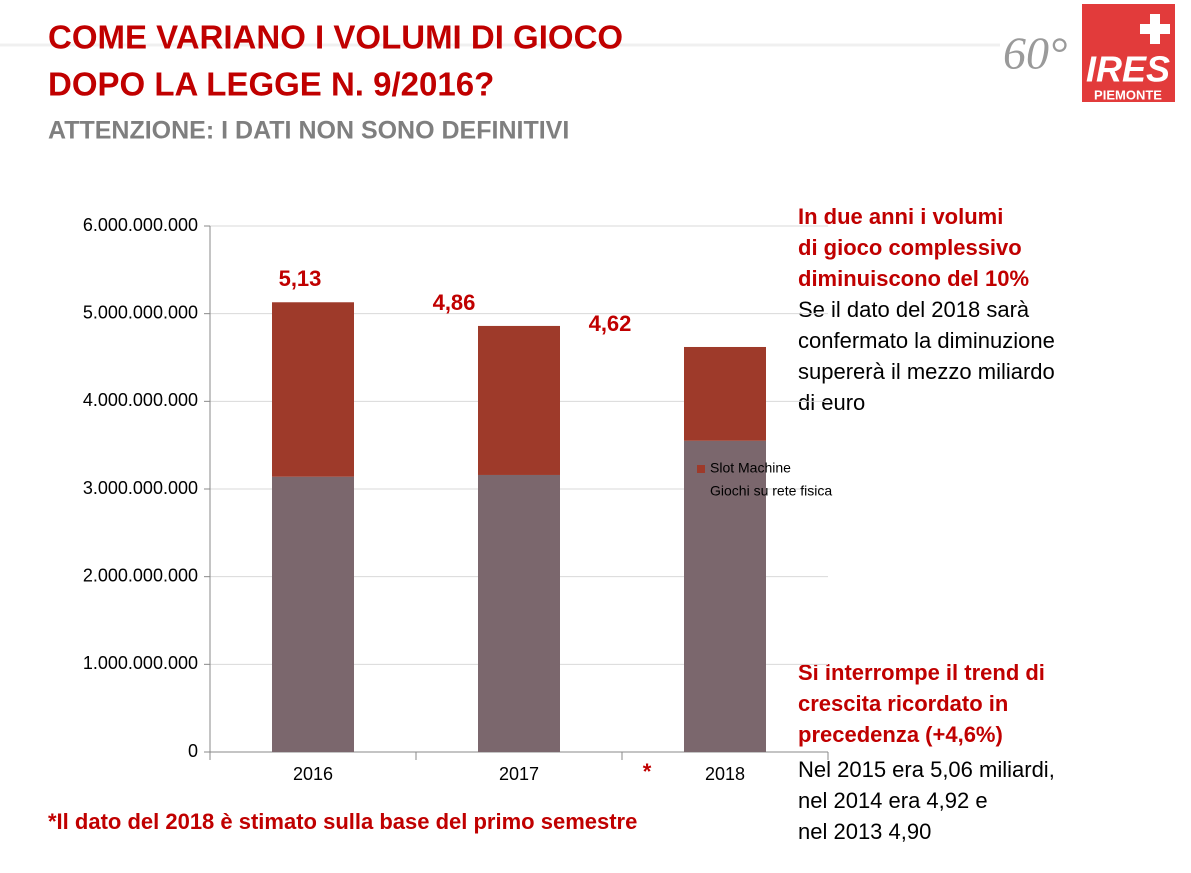  What do you see at coordinates (926, 371) in the screenshot?
I see `note-line: supererà il mezzo miliardo` at bounding box center [926, 371].